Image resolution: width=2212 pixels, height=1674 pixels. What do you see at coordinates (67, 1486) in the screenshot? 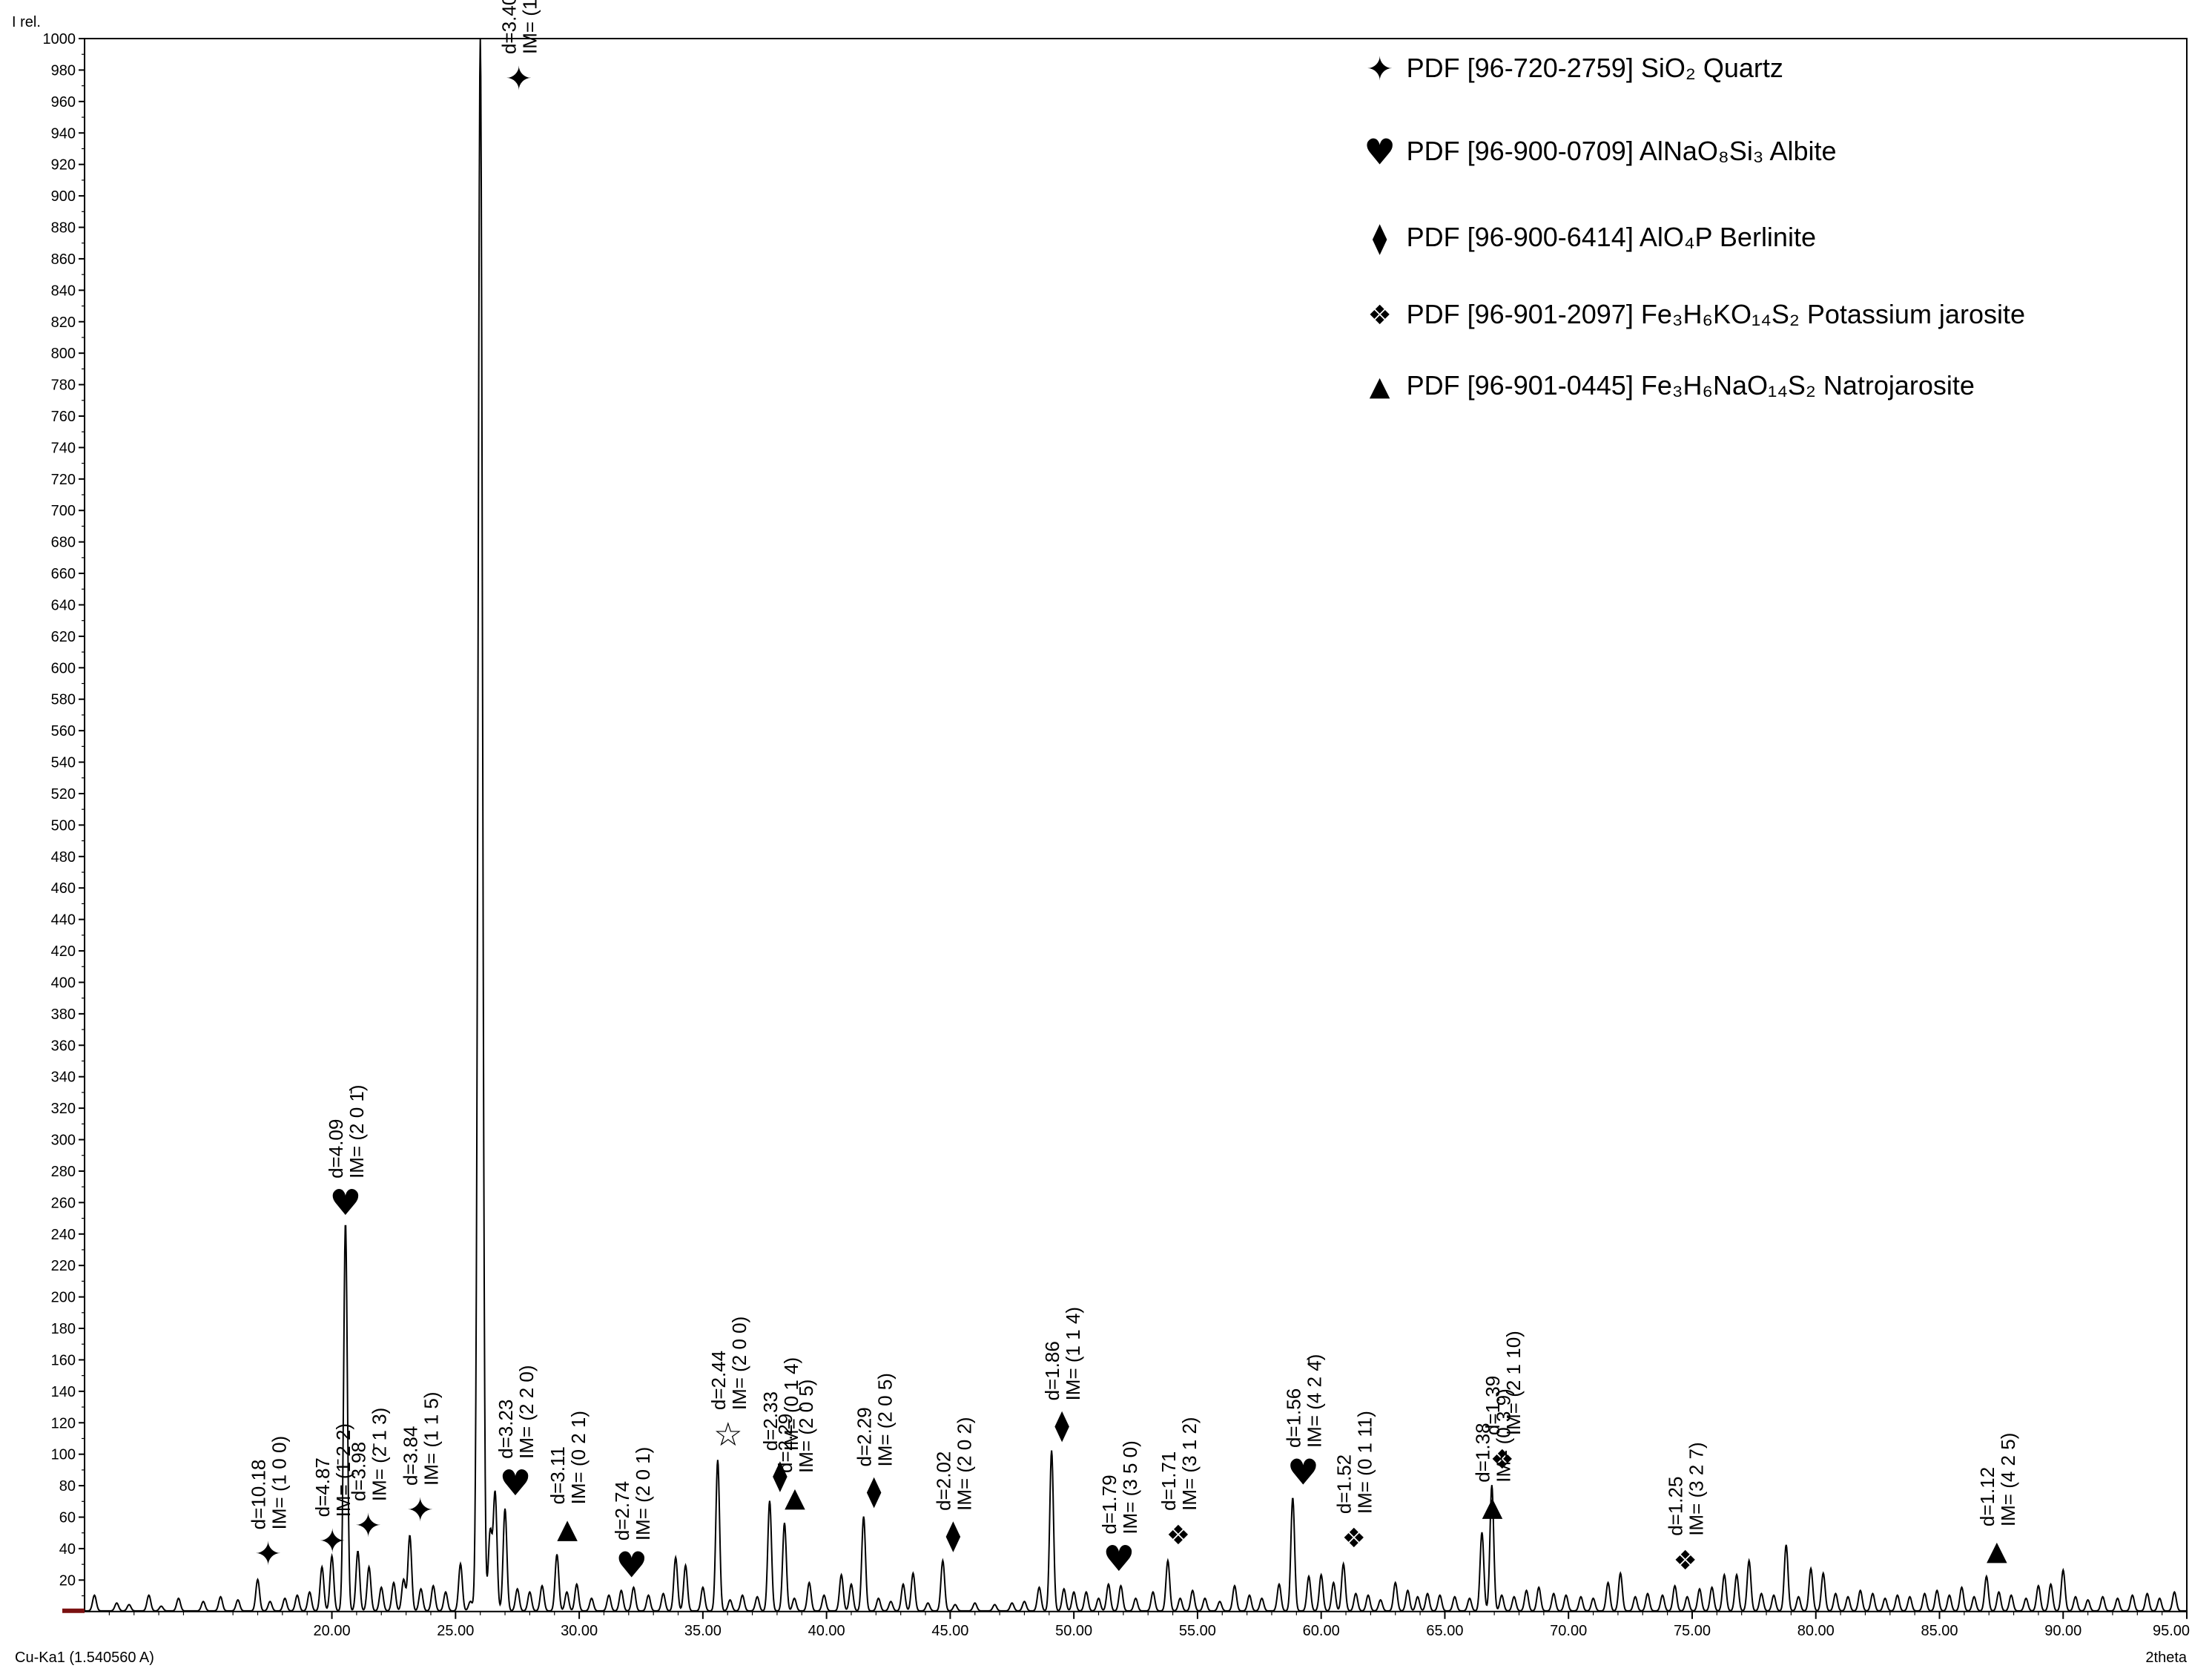
I see `y-tick-label-80: 80` at bounding box center [67, 1486].